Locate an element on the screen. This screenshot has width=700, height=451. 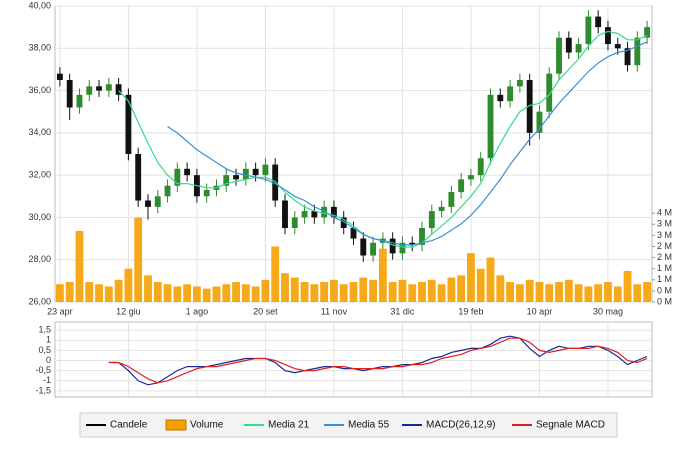
y-tick-label: -1 is located at coordinates (47, 380).